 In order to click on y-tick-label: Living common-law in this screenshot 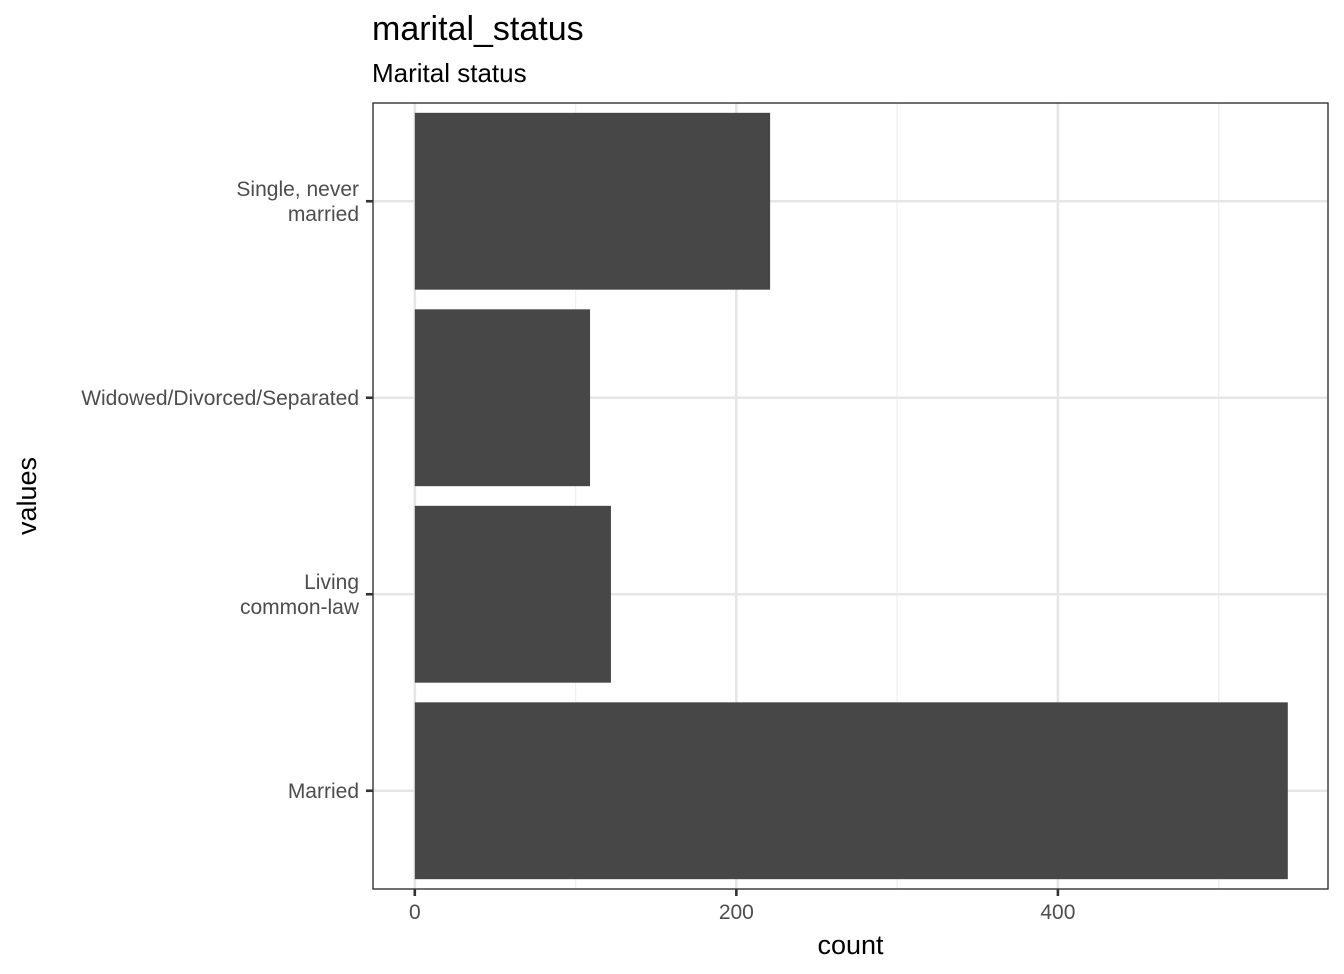, I will do `click(300, 595)`.